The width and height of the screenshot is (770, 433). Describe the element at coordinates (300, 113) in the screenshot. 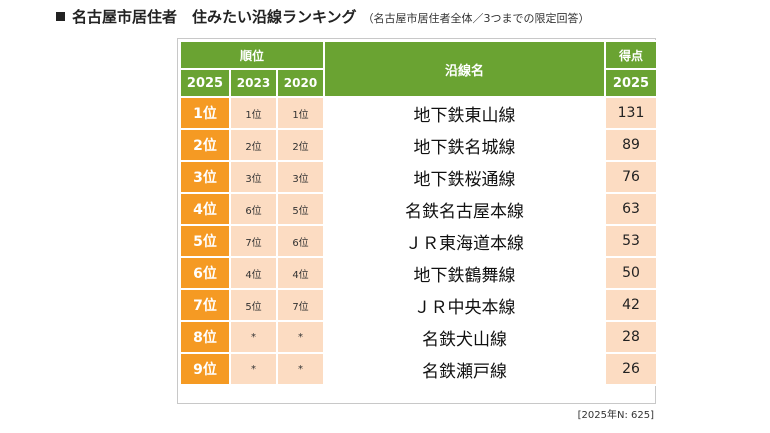

I see `rank-2020: 1位` at that location.